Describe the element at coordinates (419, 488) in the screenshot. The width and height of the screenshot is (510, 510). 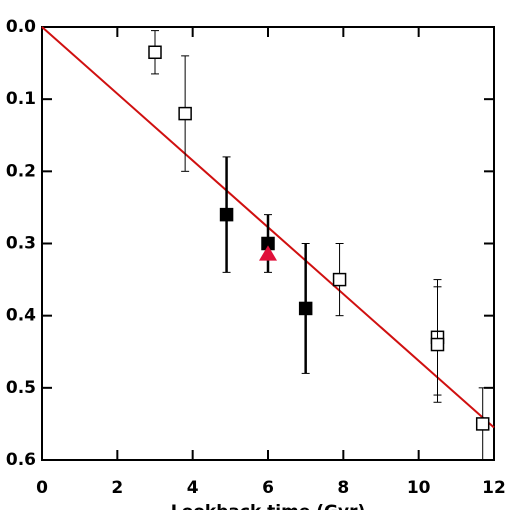
I see `x-tick-label: 10` at that location.